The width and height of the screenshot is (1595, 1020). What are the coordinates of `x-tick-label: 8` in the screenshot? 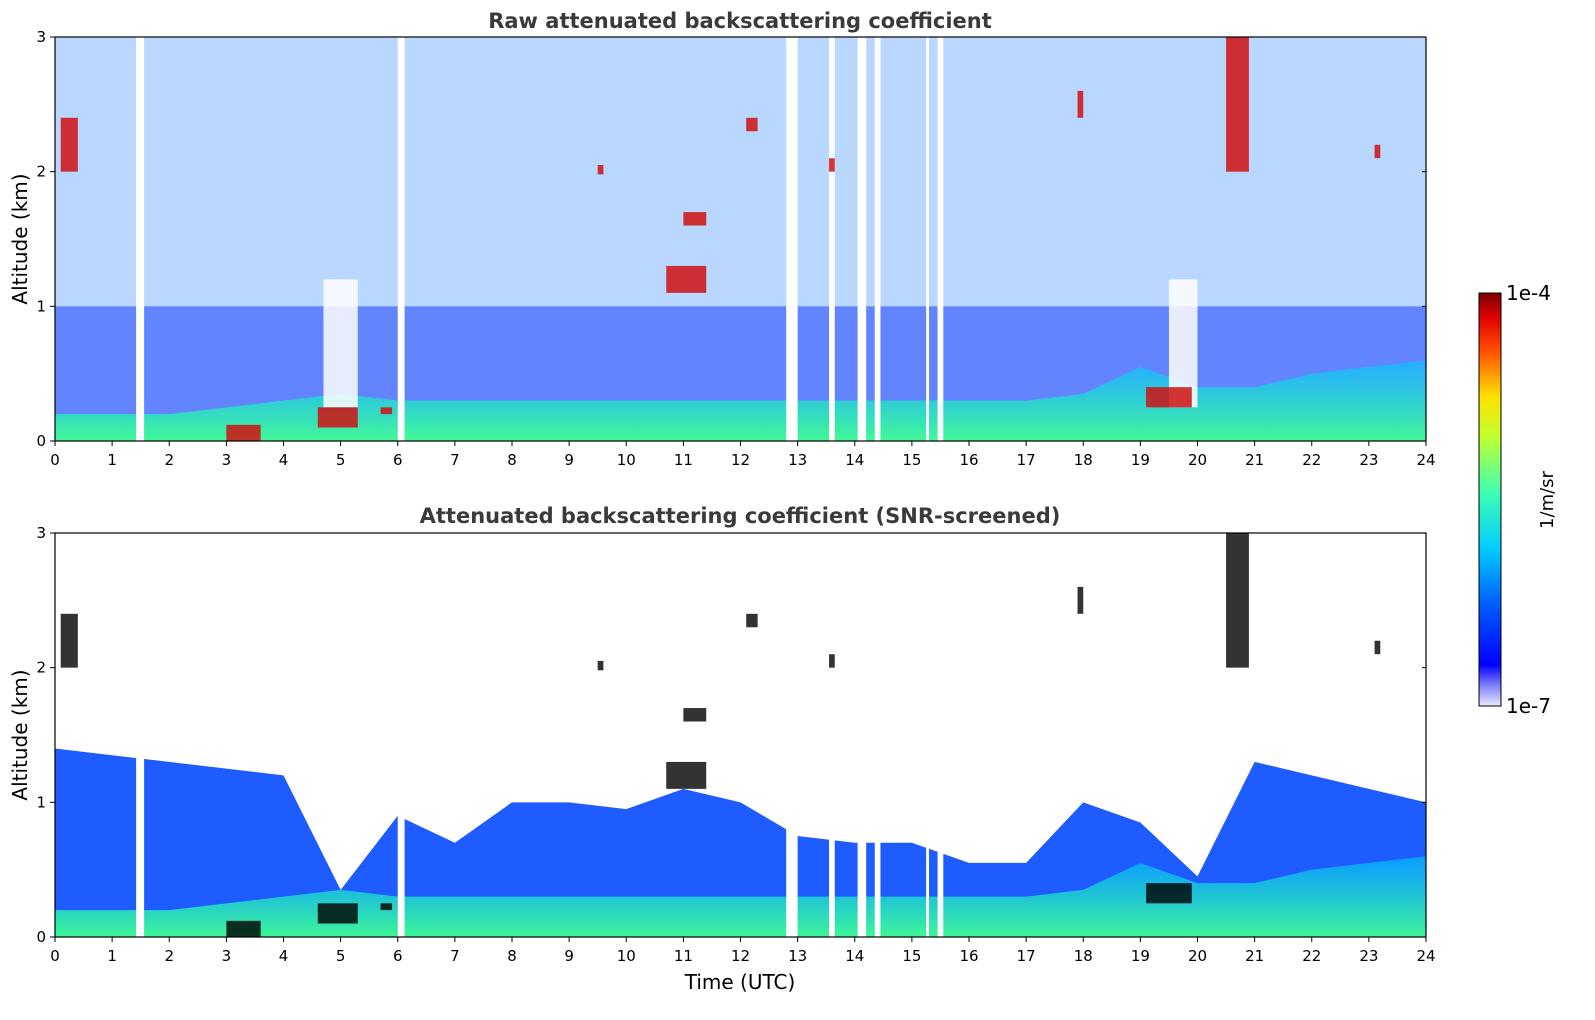 It's located at (512, 460).